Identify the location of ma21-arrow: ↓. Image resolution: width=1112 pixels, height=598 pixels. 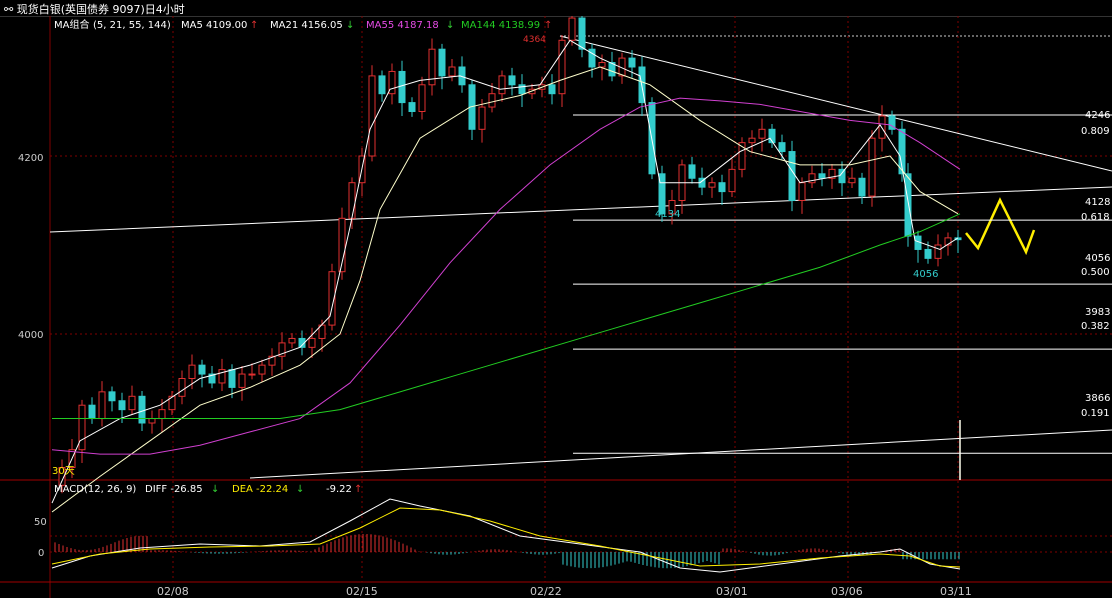
(350, 25).